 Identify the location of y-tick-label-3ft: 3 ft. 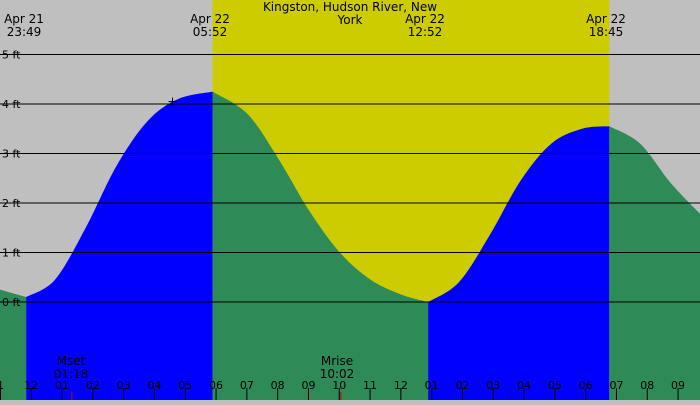
(11, 154).